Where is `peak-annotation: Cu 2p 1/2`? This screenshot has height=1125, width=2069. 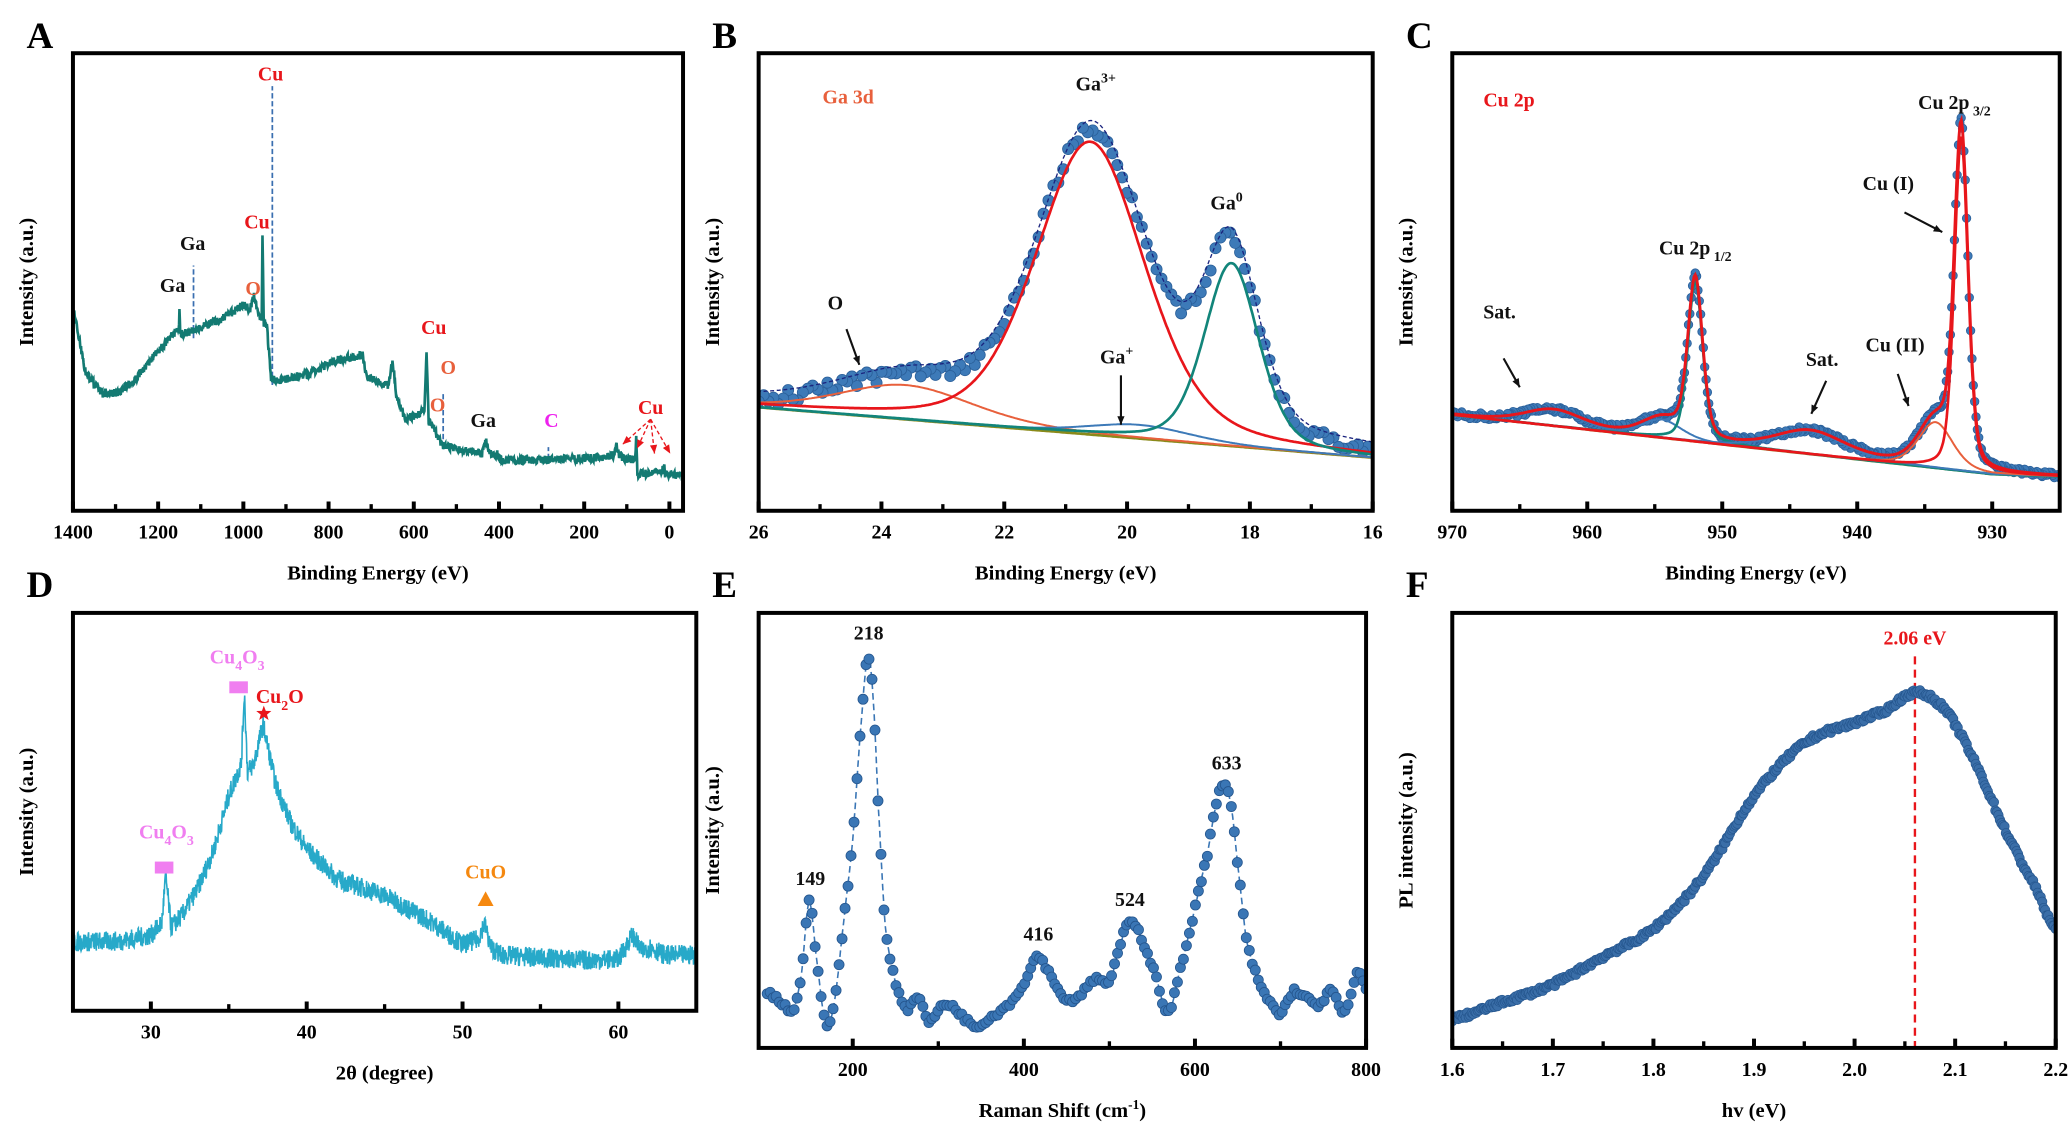
peak-annotation: Cu 2p 1/2 is located at coordinates (1695, 252).